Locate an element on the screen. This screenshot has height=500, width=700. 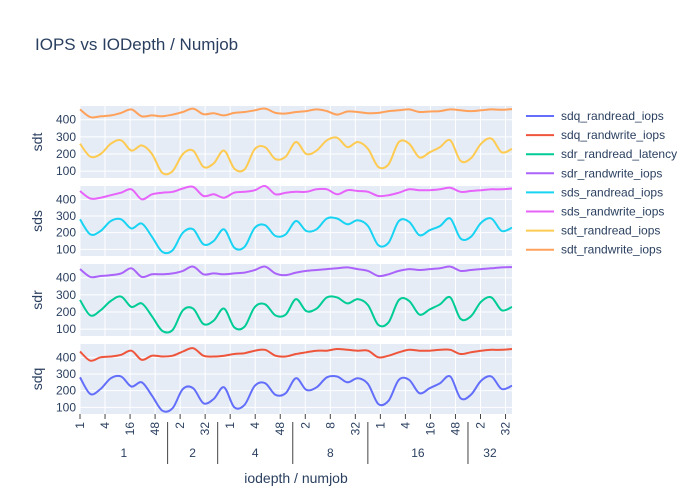
series-line-sdt_randwrite_iops is located at coordinates (296, 113).